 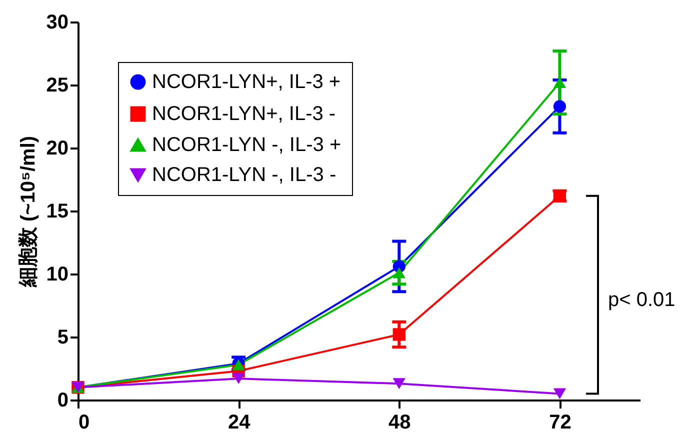 I want to click on legend-label: NCOR1-LYN+, IL-3 +, so click(x=246, y=82).